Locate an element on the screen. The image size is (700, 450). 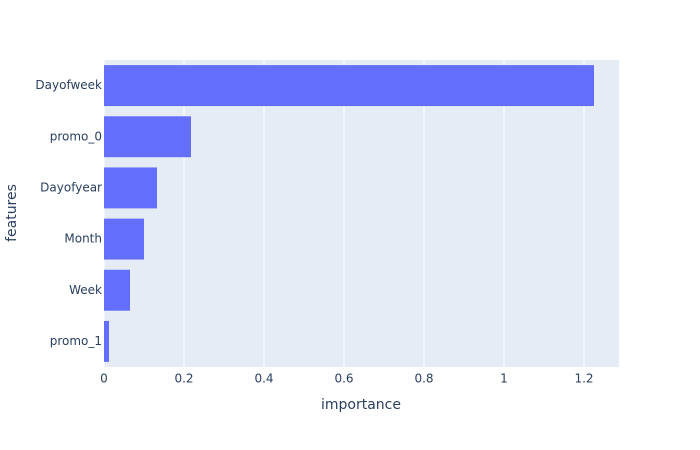
y-tick-label: Week is located at coordinates (85, 290).